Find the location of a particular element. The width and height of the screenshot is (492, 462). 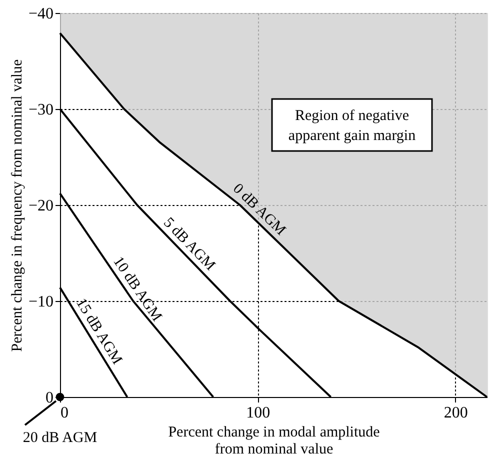

x-axis-title: Percent change in modal amplitude from nominal value is located at coordinates (274, 441).